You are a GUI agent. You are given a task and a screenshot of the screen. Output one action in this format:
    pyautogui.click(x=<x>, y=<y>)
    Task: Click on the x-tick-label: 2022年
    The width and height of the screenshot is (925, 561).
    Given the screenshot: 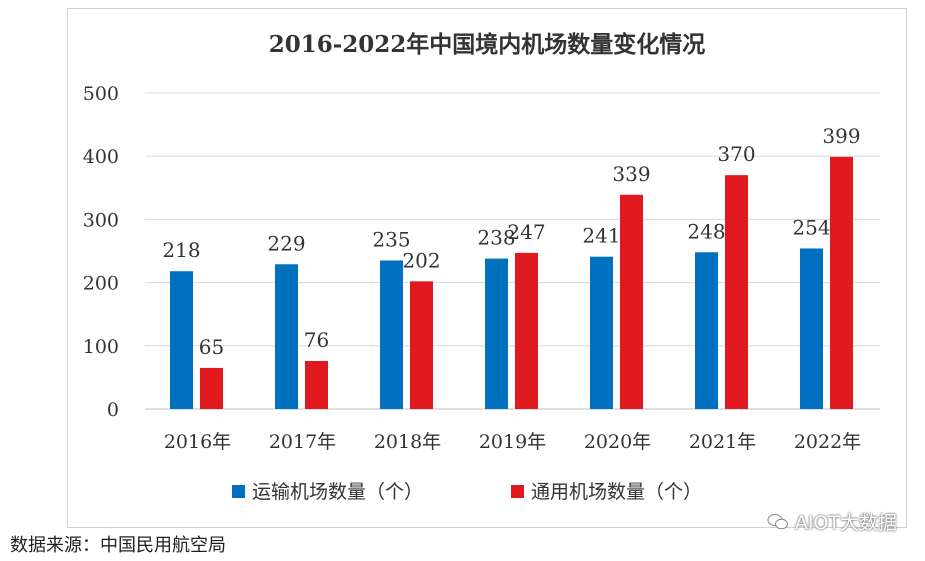 What is the action you would take?
    pyautogui.click(x=827, y=442)
    